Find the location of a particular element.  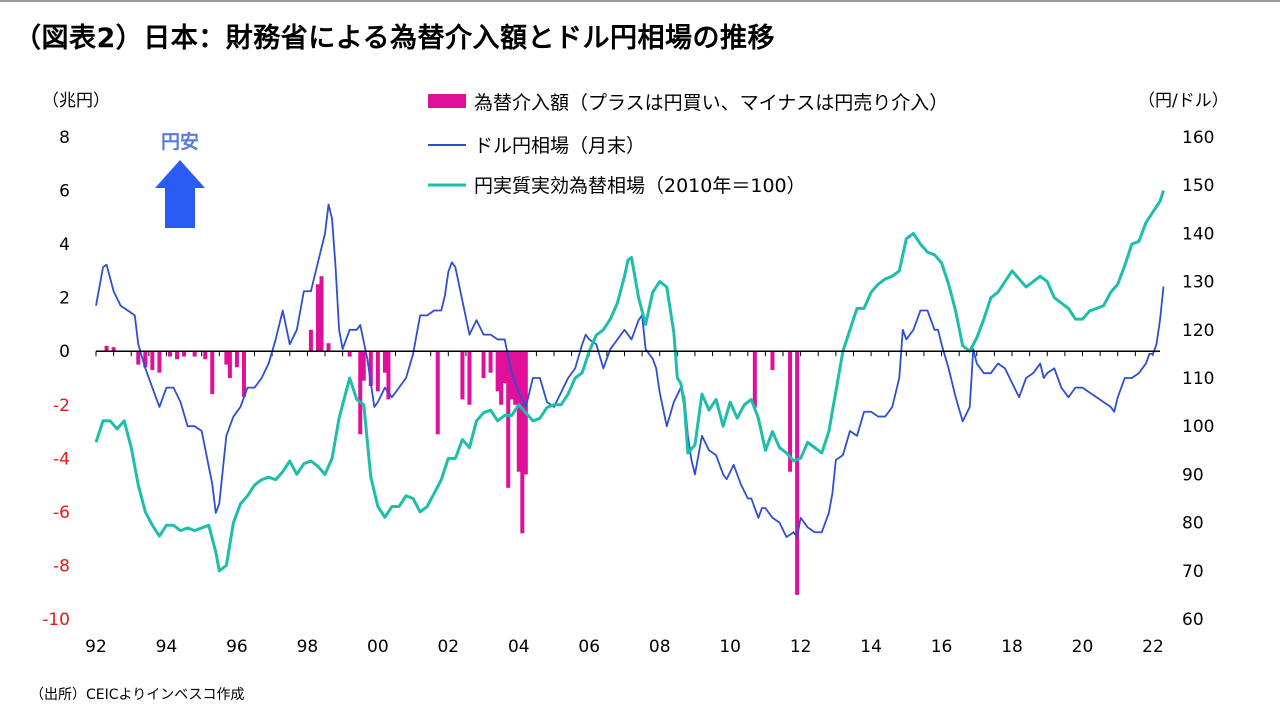

x-tick-label: 98 is located at coordinates (308, 647).